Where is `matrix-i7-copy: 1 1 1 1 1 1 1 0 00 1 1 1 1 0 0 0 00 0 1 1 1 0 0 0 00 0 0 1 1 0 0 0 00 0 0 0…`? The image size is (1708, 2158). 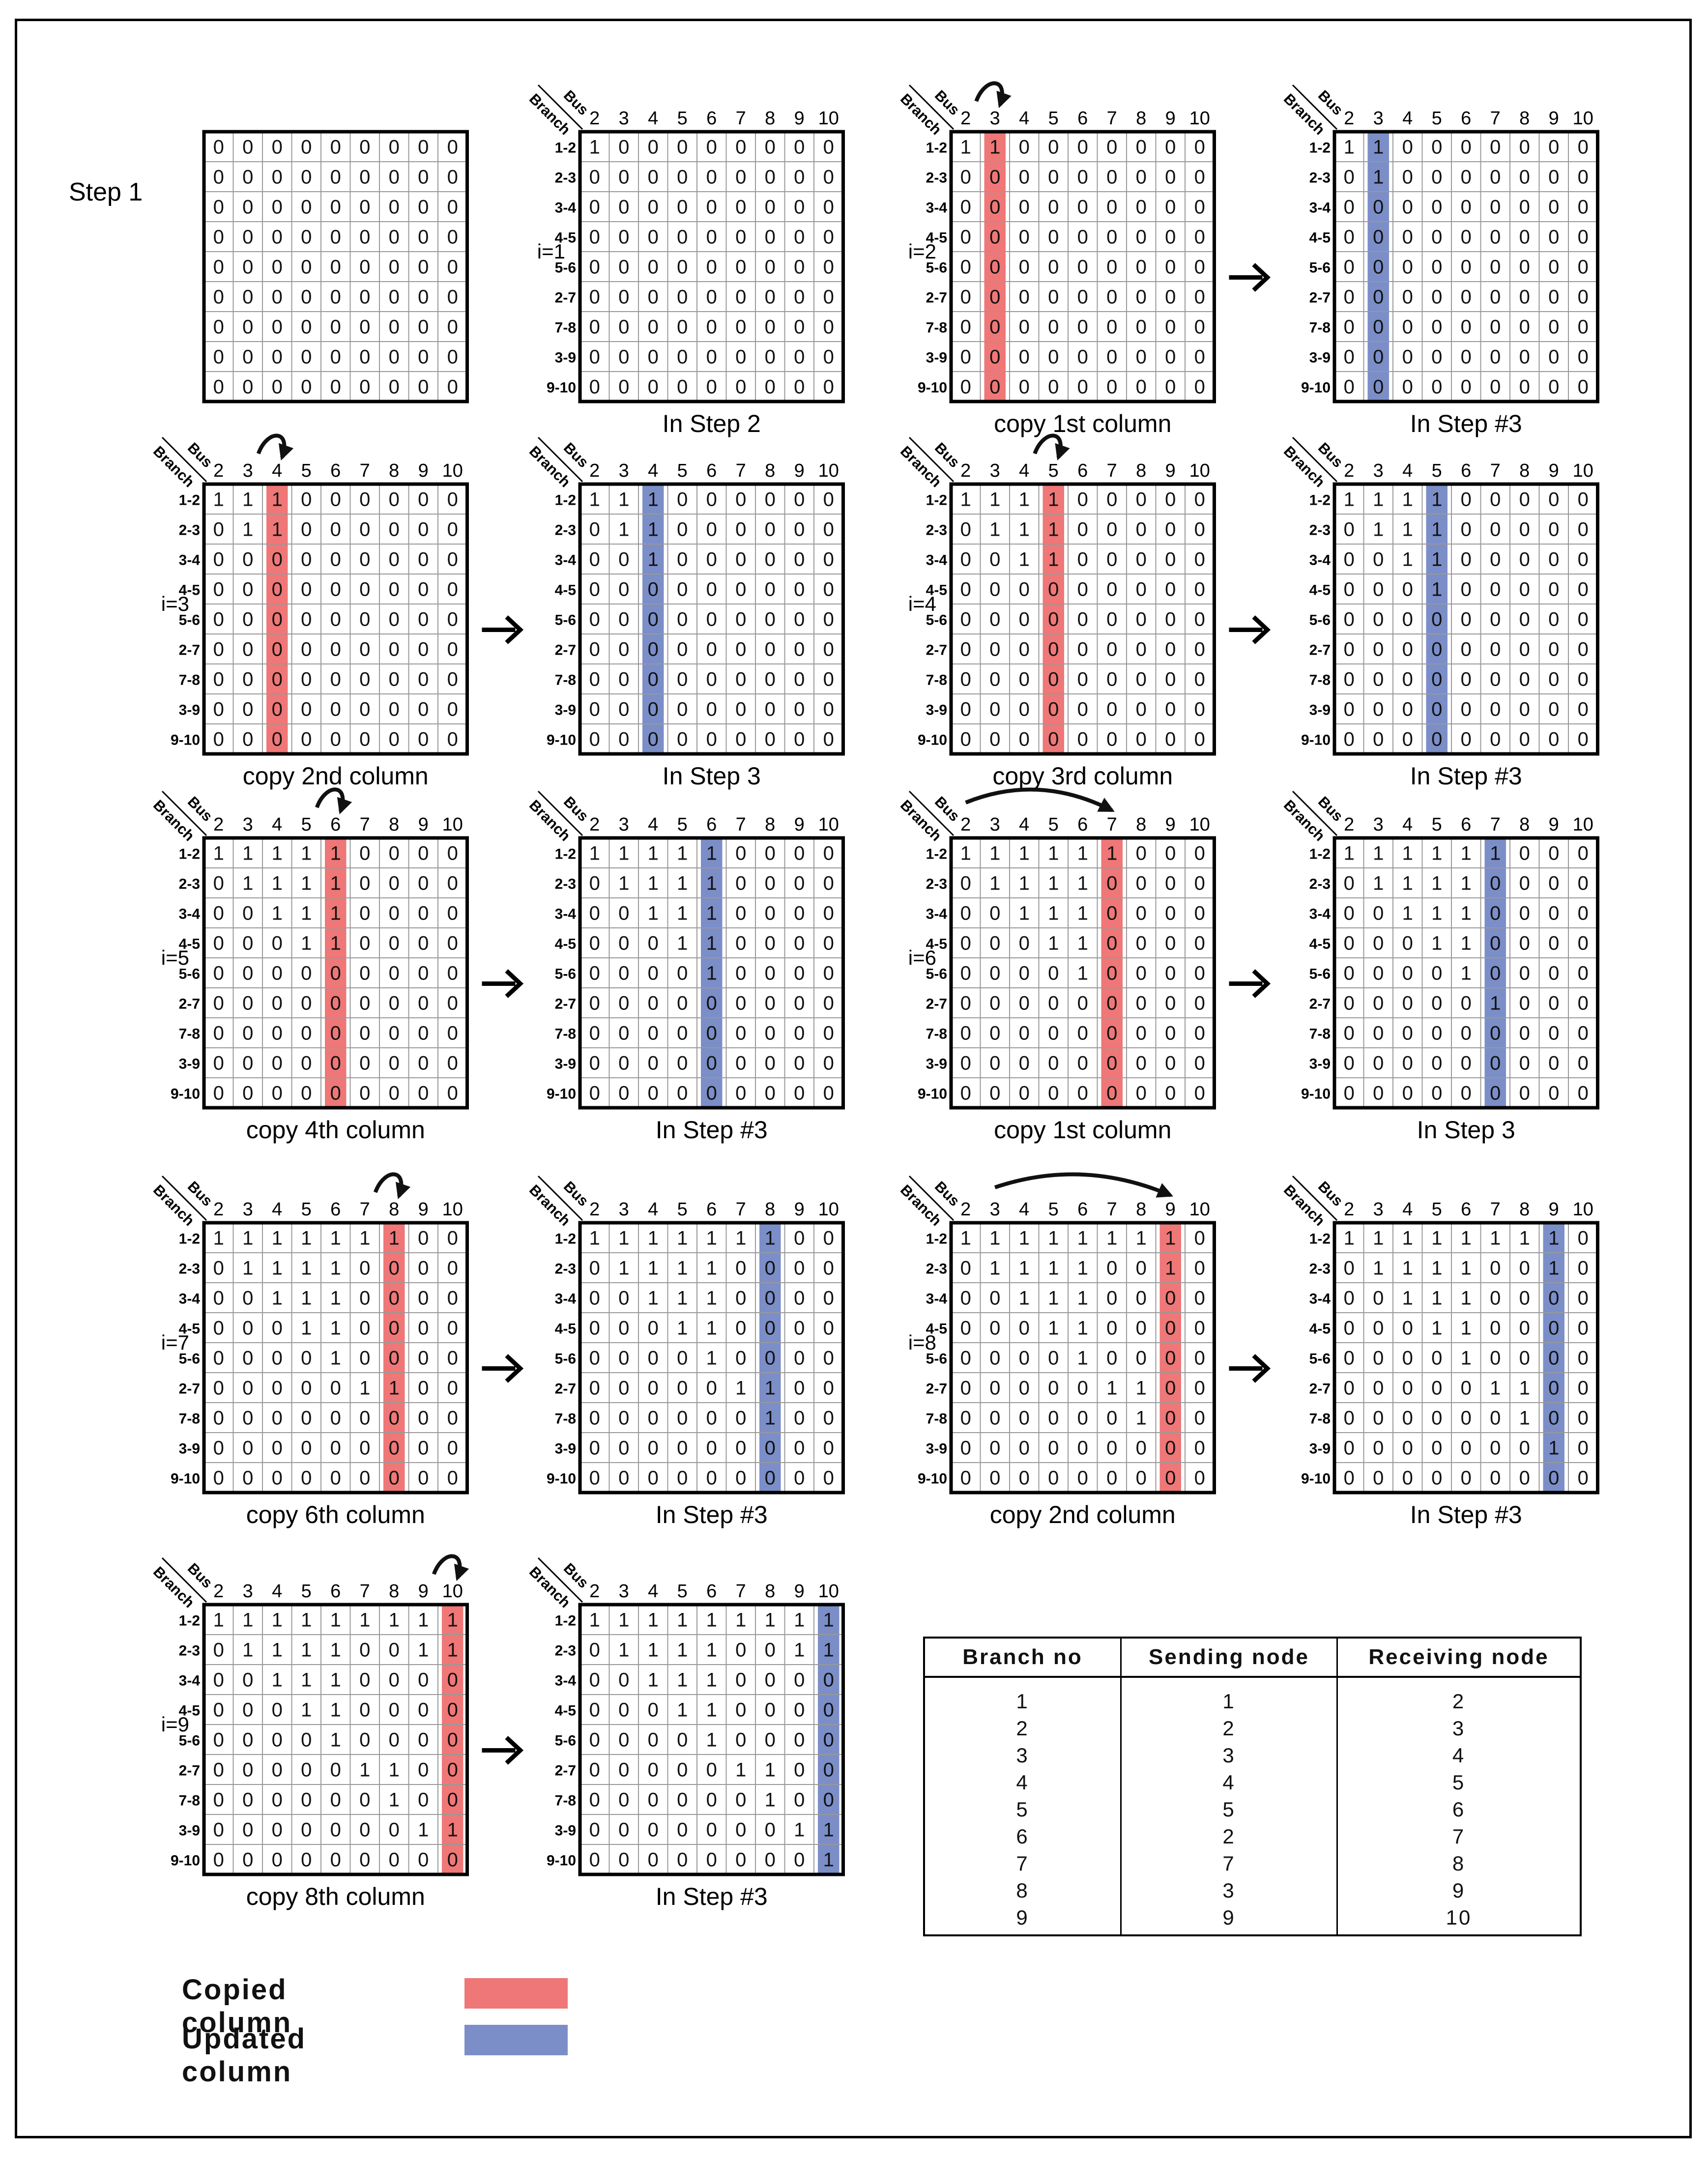 matrix-i7-copy: 1 1 1 1 1 1 1 0 00 1 1 1 1 0 0 0 00 0 1 1 1 0 0 0 00 0 0 1 1 0 0 0 00 0 0 0… is located at coordinates (309, 1350).